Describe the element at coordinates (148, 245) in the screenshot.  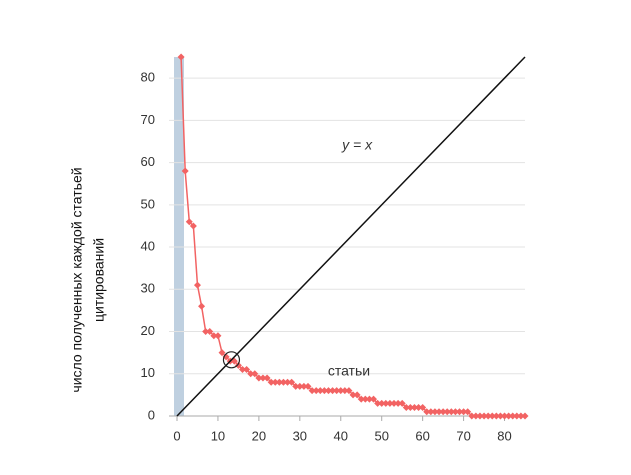
I see `y-tick-label: 40` at that location.